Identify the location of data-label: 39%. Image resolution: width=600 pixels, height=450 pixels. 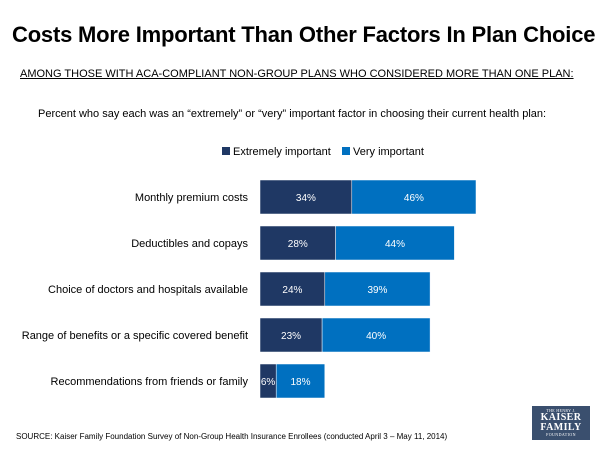
(377, 290).